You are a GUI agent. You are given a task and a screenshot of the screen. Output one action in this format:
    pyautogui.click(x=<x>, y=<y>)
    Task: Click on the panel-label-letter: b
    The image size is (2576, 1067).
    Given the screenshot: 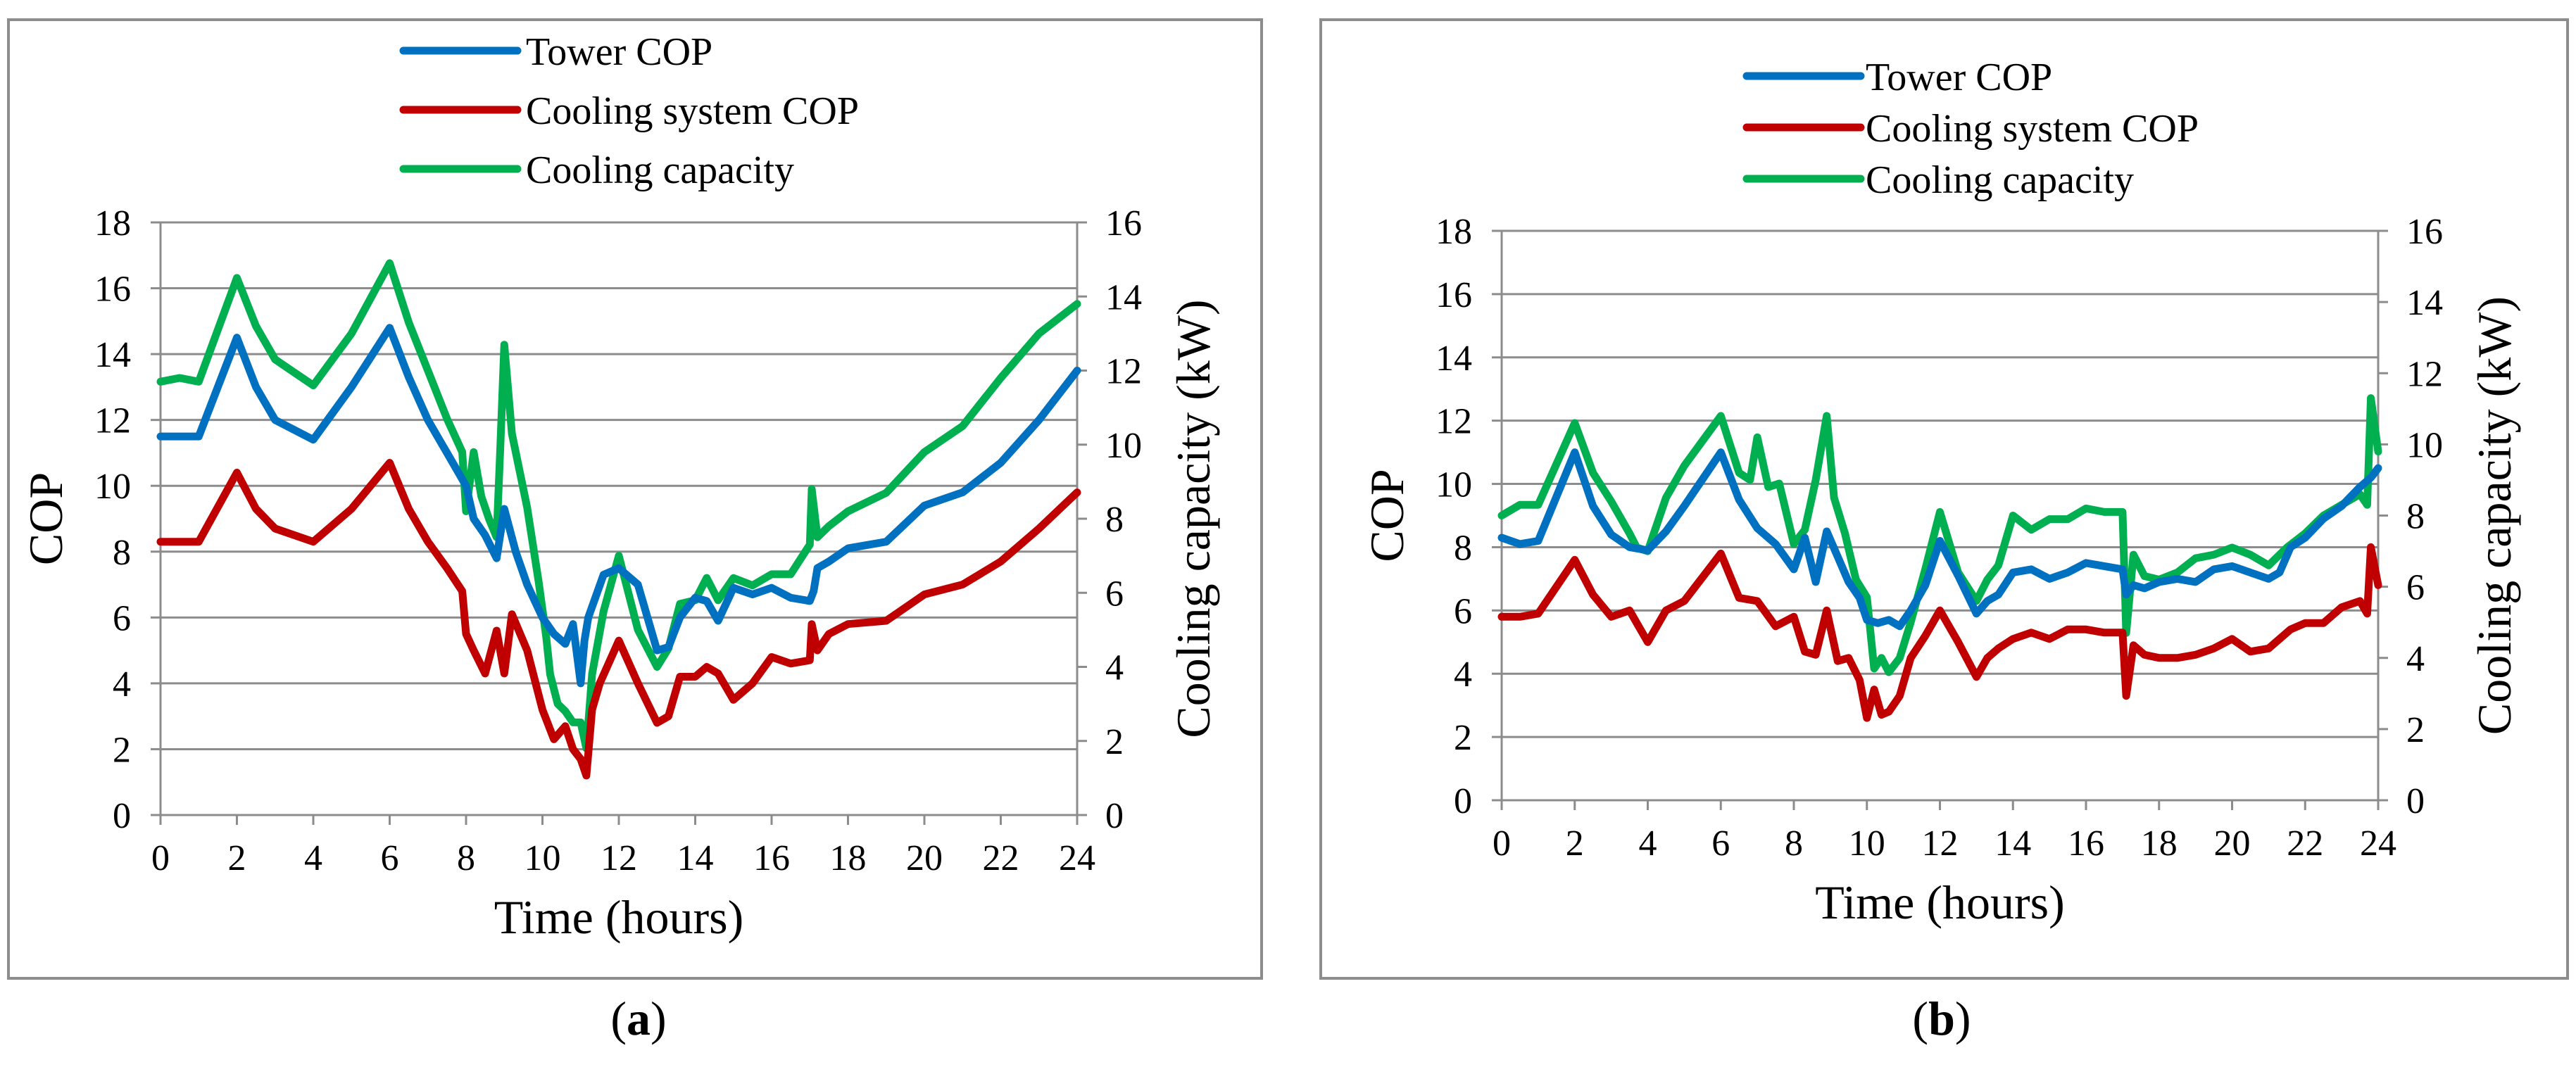 What is the action you would take?
    pyautogui.click(x=1942, y=1018)
    